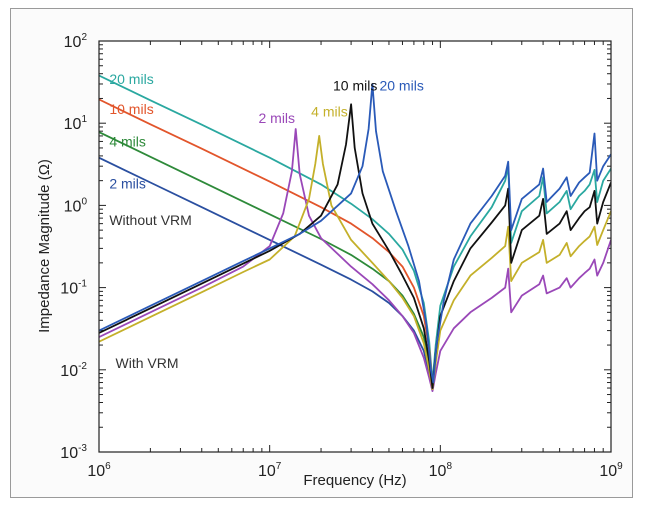  What do you see at coordinates (76, 205) in the screenshot?
I see `y-tick-label: 10⁰` at bounding box center [76, 205].